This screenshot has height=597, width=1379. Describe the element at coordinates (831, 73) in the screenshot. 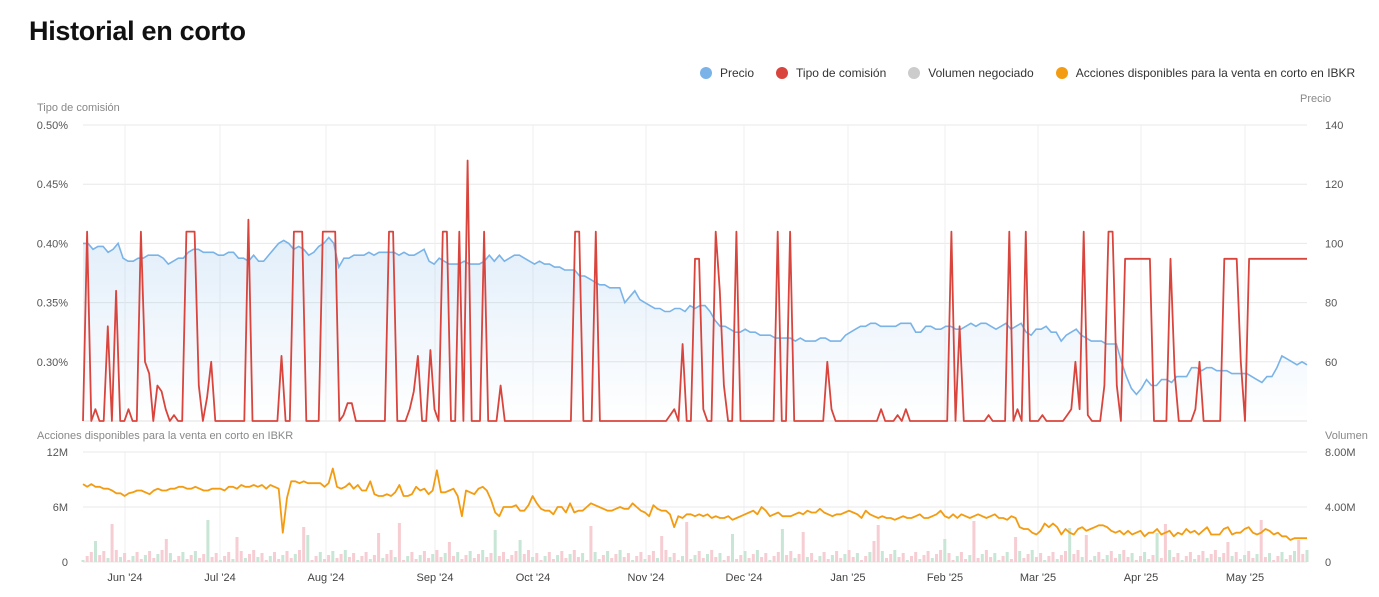

I see `legend-item-tipo-comision: Tipo de comisión` at that location.